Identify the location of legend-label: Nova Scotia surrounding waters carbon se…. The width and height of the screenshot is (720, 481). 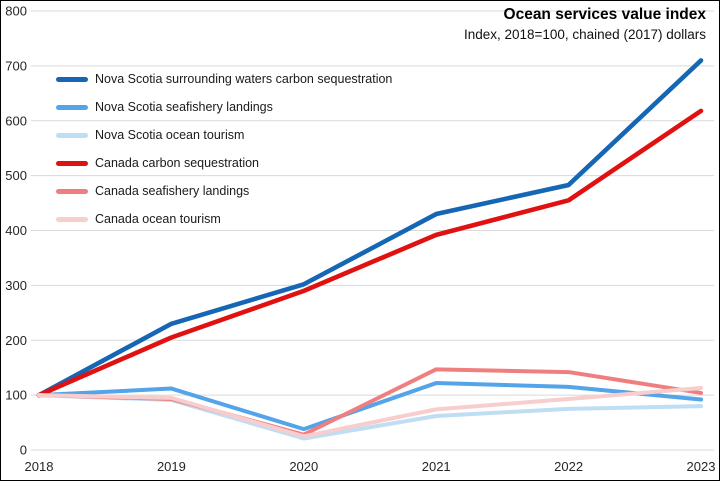
(244, 79).